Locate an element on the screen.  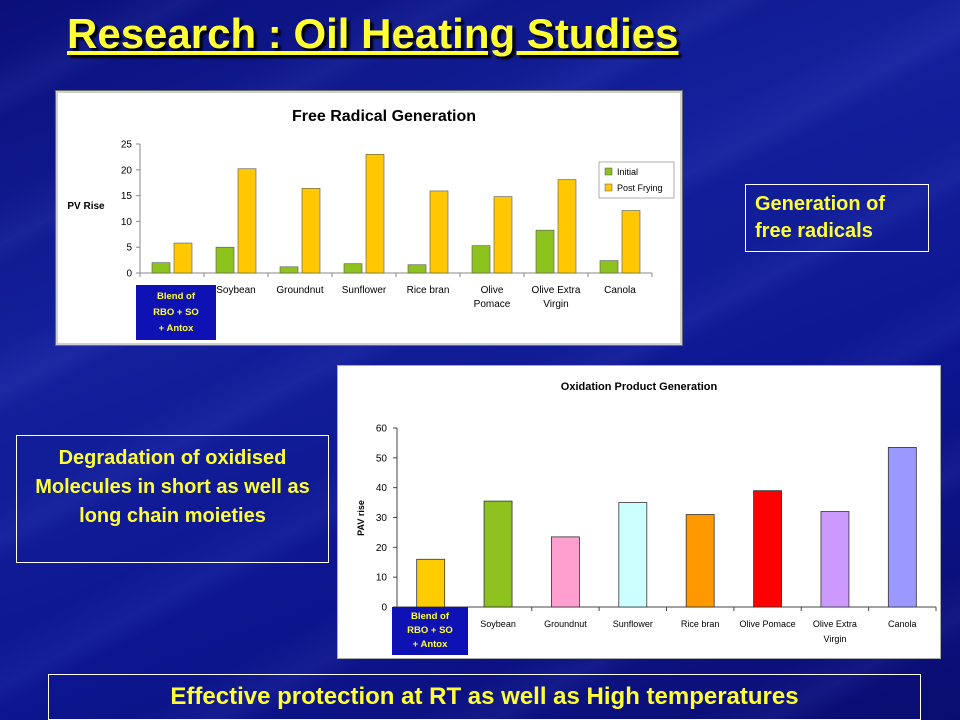
callout-free-radicals: Generation of free radicals is located at coordinates (837, 218).